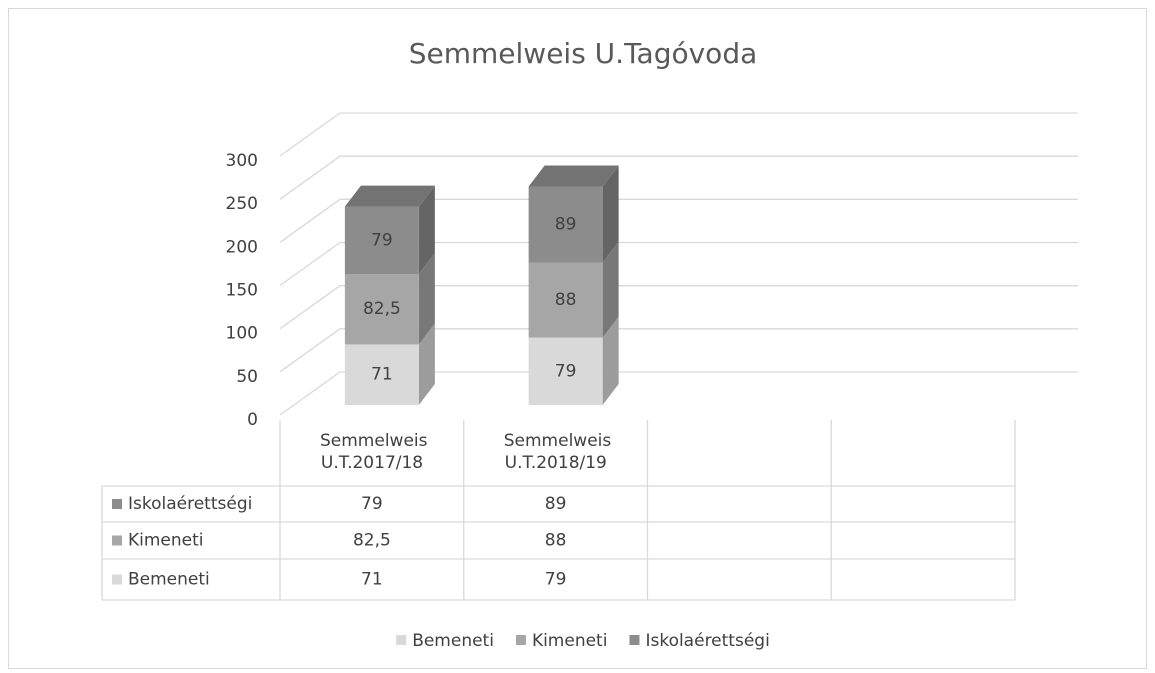 Image resolution: width=1155 pixels, height=673 pixels. What do you see at coordinates (453, 641) in the screenshot?
I see `legend-label: Bemeneti` at bounding box center [453, 641].